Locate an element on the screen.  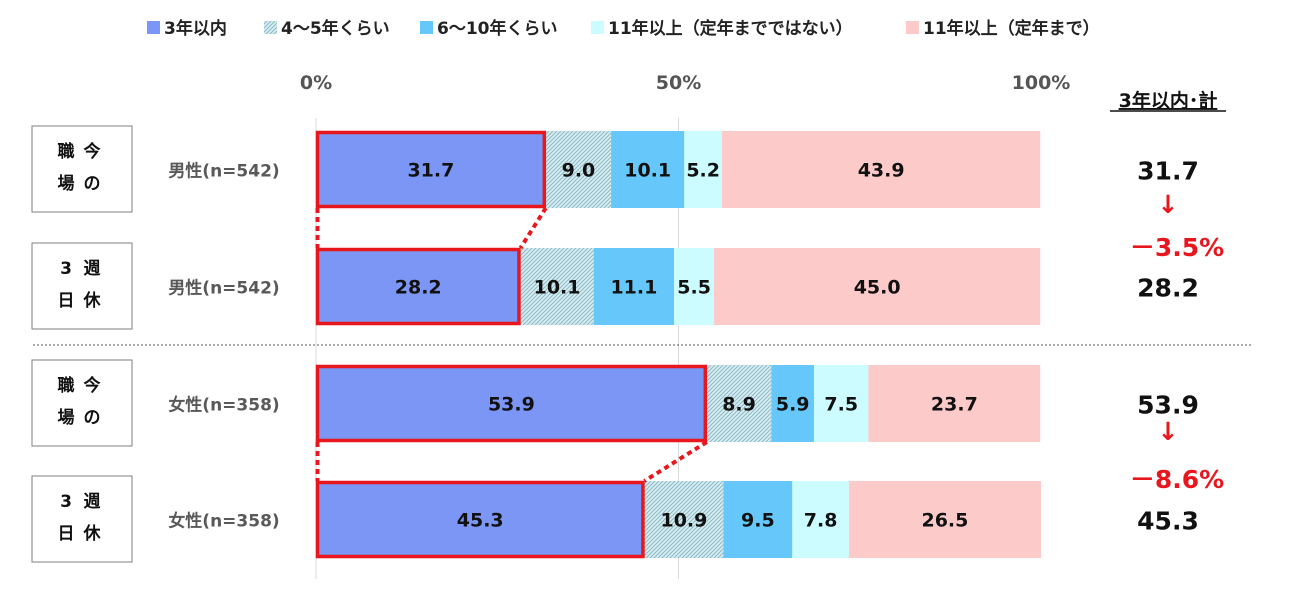
totals-column: 3年以内･計 31.7 28.2 53.9 45.3 ↓ －3.5% ↓ －8.6% is located at coordinates (1168, 312).